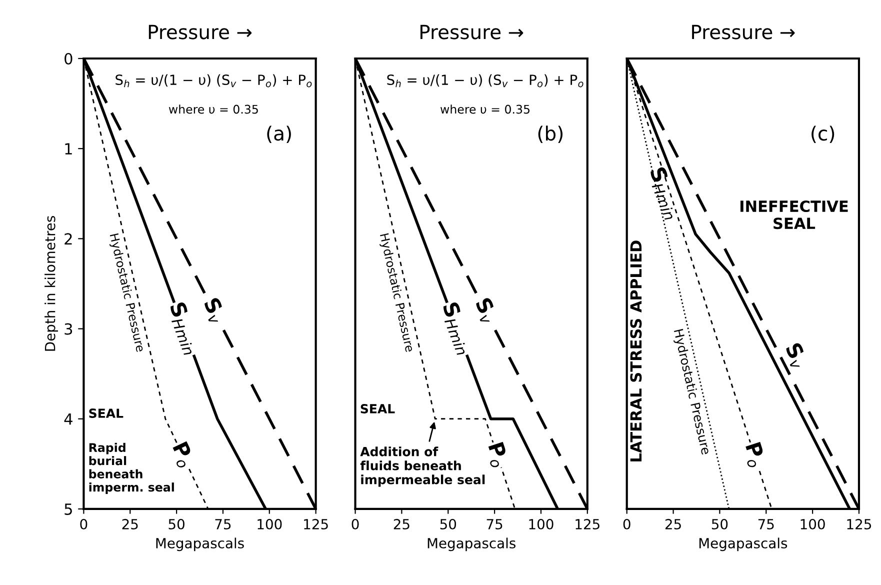 This screenshot has width=881, height=585. What do you see at coordinates (422, 466) in the screenshot?
I see `annotation: Addition of fluids beneath impermeable seal` at bounding box center [422, 466].